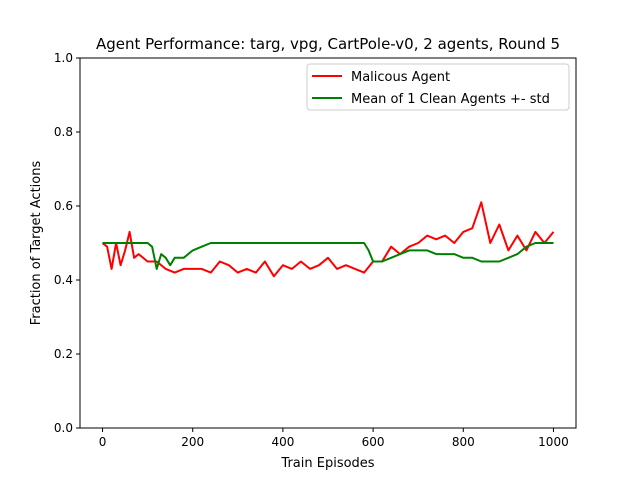 The image size is (640, 480). Describe the element at coordinates (553, 442) in the screenshot. I see `x-tick-label: 1000` at that location.